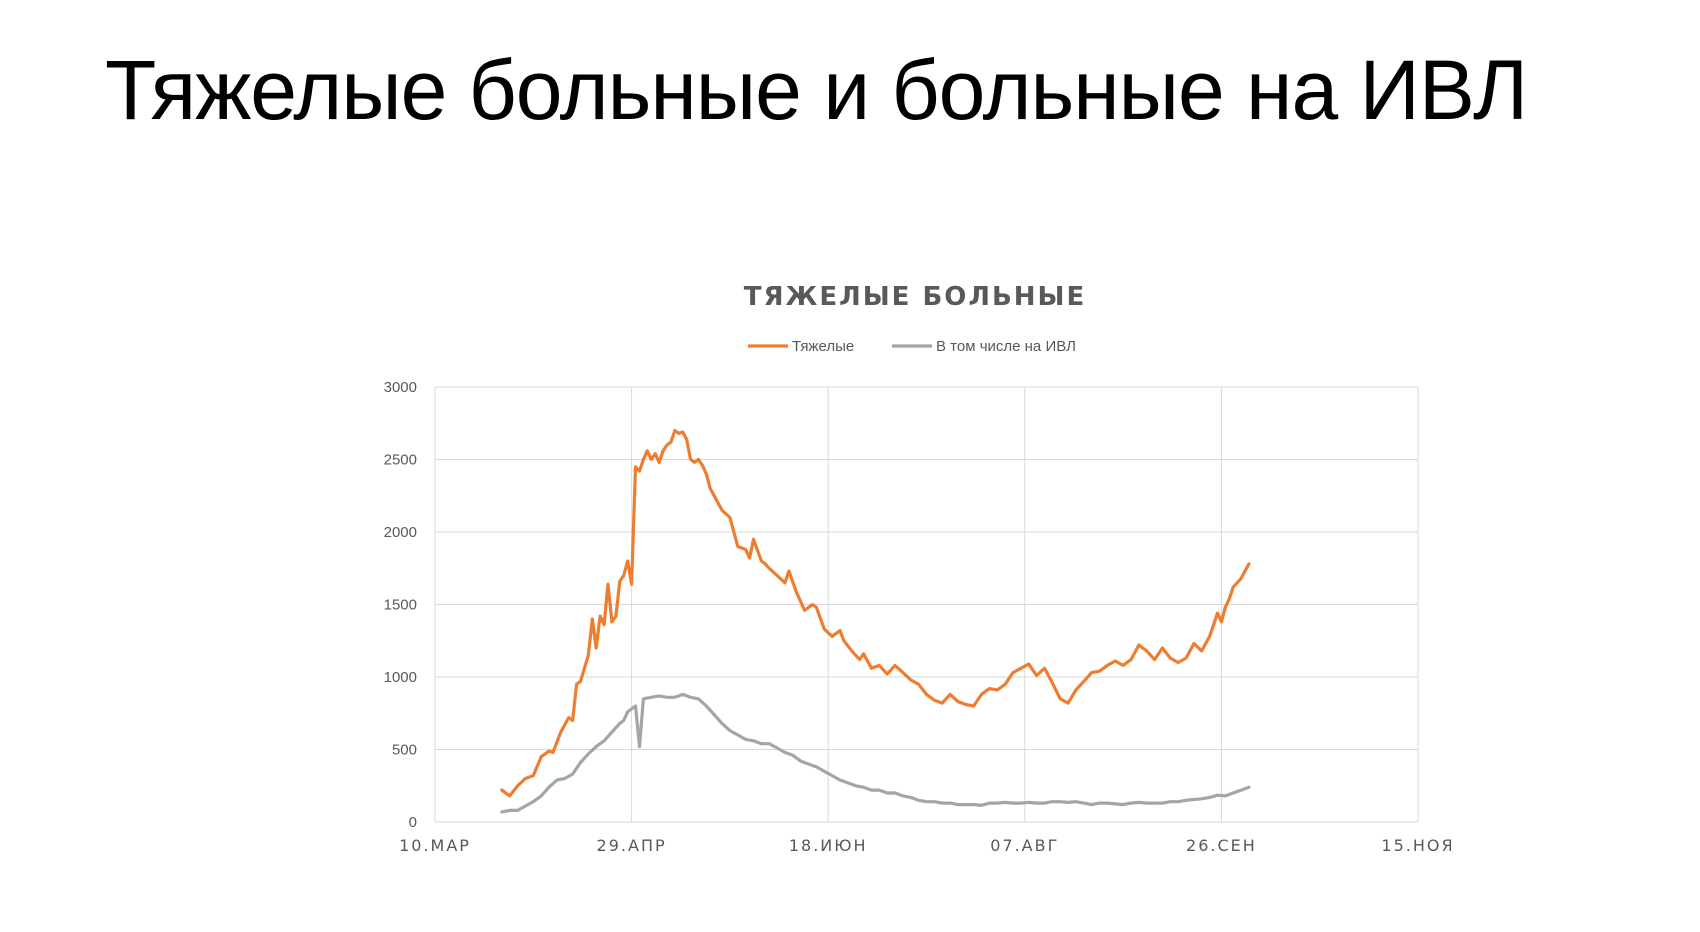  I want to click on slide-title: Тяжелые больные и больные на ИВЛ, so click(816, 90).